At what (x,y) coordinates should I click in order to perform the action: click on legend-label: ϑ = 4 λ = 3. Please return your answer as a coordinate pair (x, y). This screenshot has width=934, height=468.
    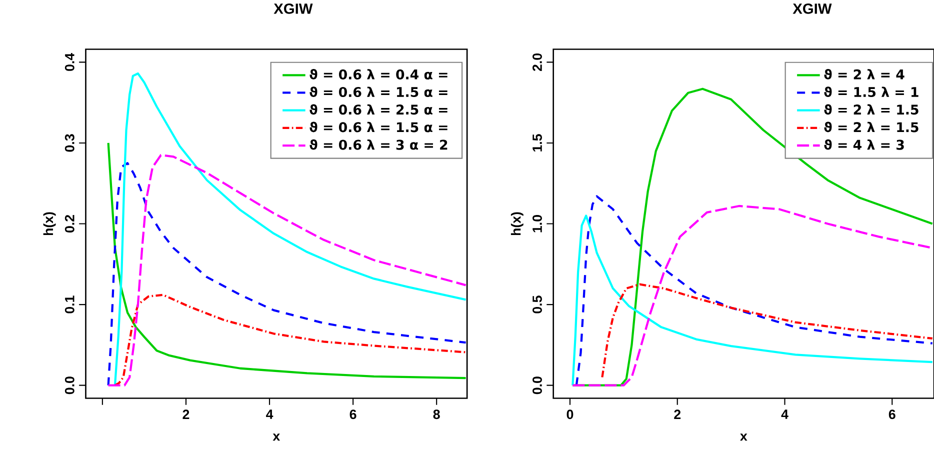
    Looking at the image, I should click on (864, 144).